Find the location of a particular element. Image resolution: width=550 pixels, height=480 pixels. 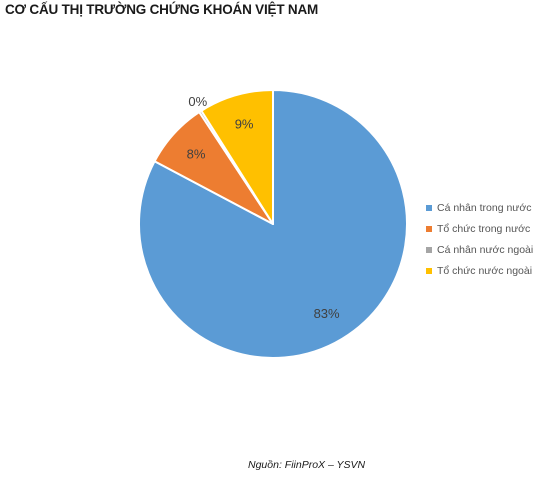

data-label: 0% is located at coordinates (197, 101).